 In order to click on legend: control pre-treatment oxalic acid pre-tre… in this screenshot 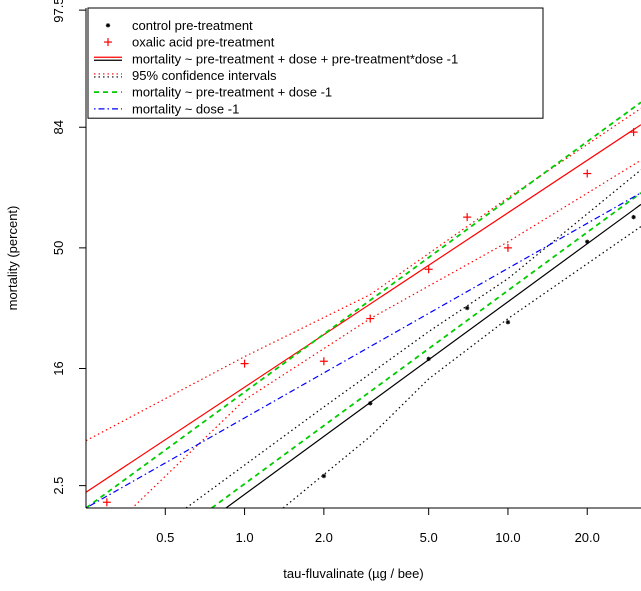, I will do `click(315, 63)`.